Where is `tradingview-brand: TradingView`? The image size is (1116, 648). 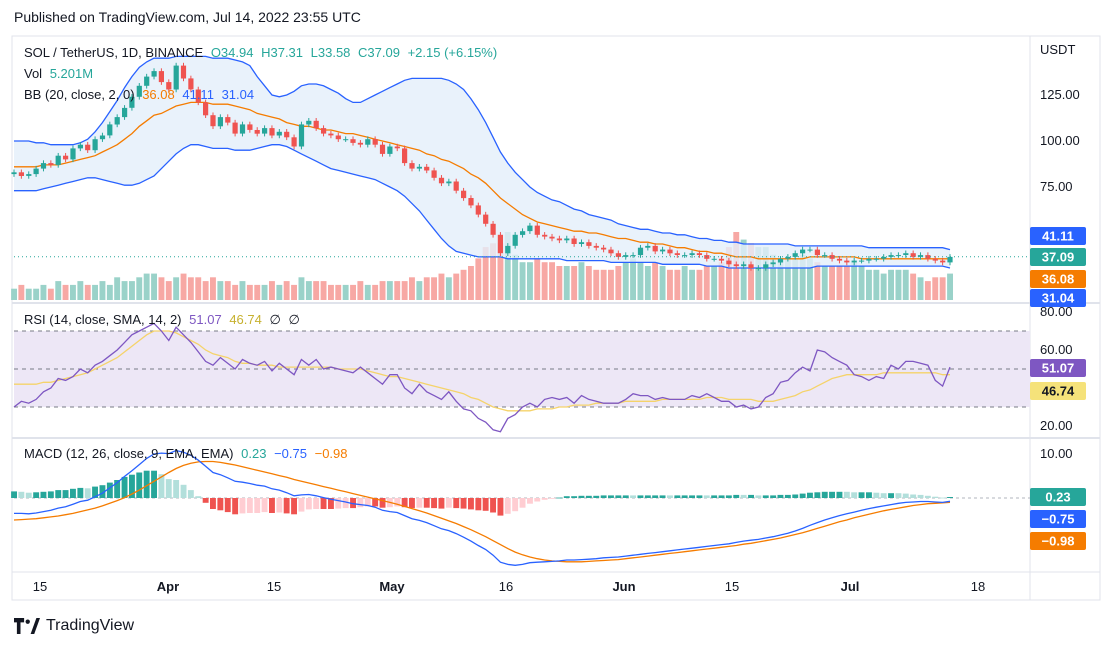 tradingview-brand: TradingView is located at coordinates (90, 625).